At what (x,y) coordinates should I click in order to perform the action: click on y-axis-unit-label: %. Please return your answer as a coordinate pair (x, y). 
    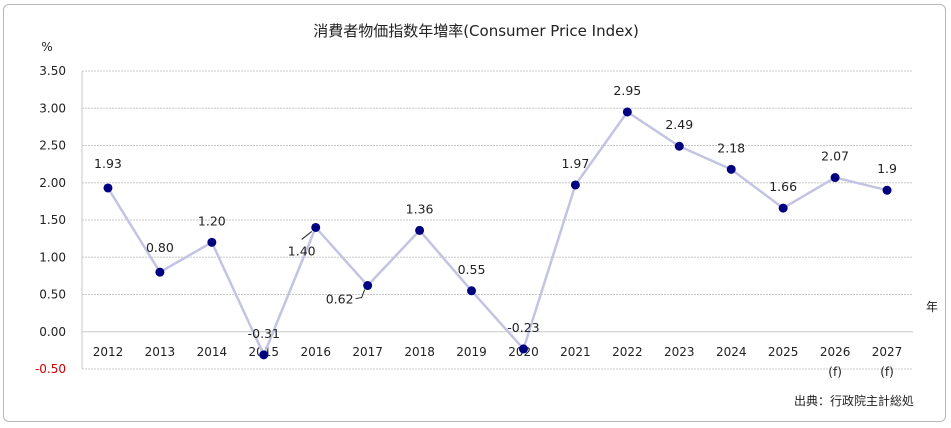
    Looking at the image, I should click on (46, 47).